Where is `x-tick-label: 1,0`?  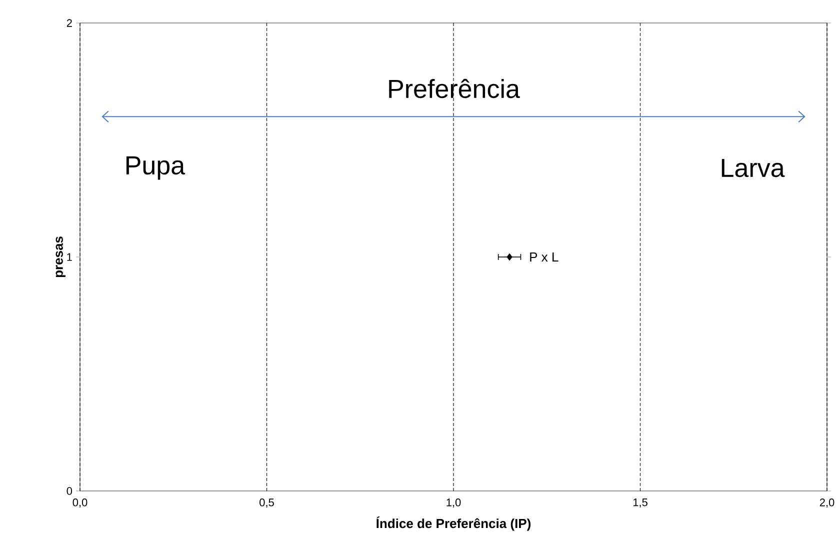
x-tick-label: 1,0 is located at coordinates (453, 503).